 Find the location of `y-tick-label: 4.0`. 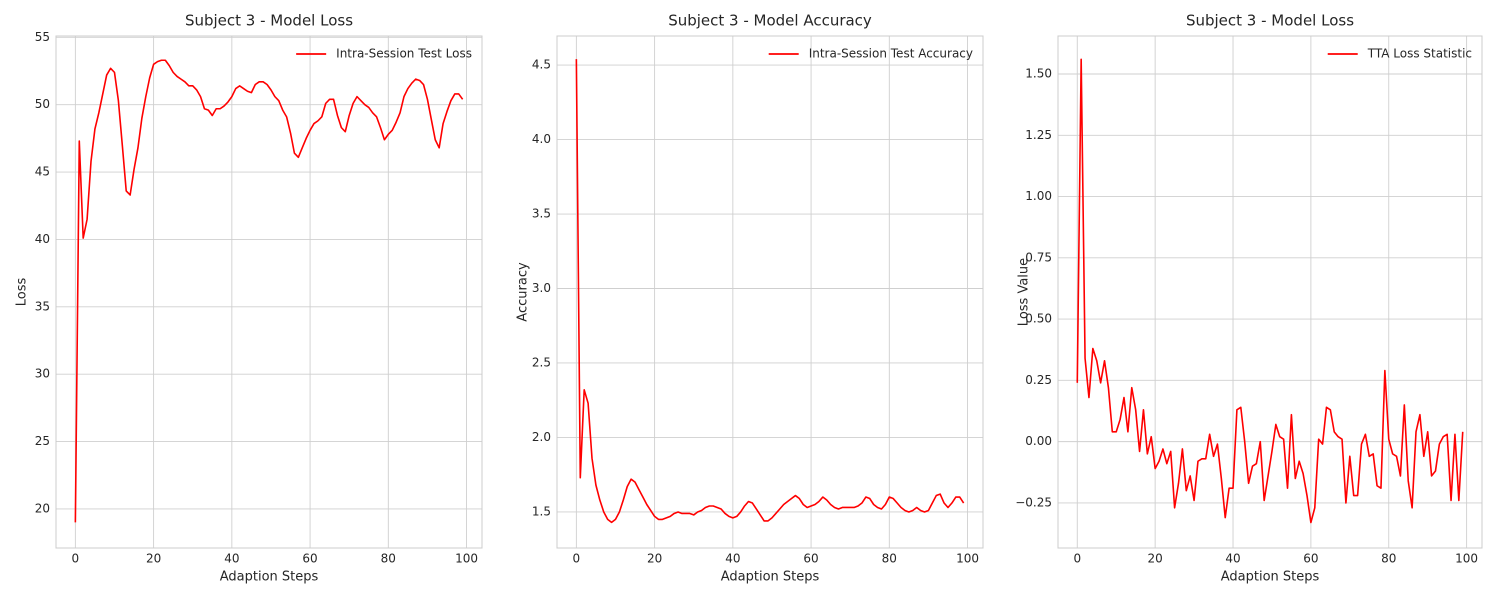

y-tick-label: 4.0 is located at coordinates (541, 139).